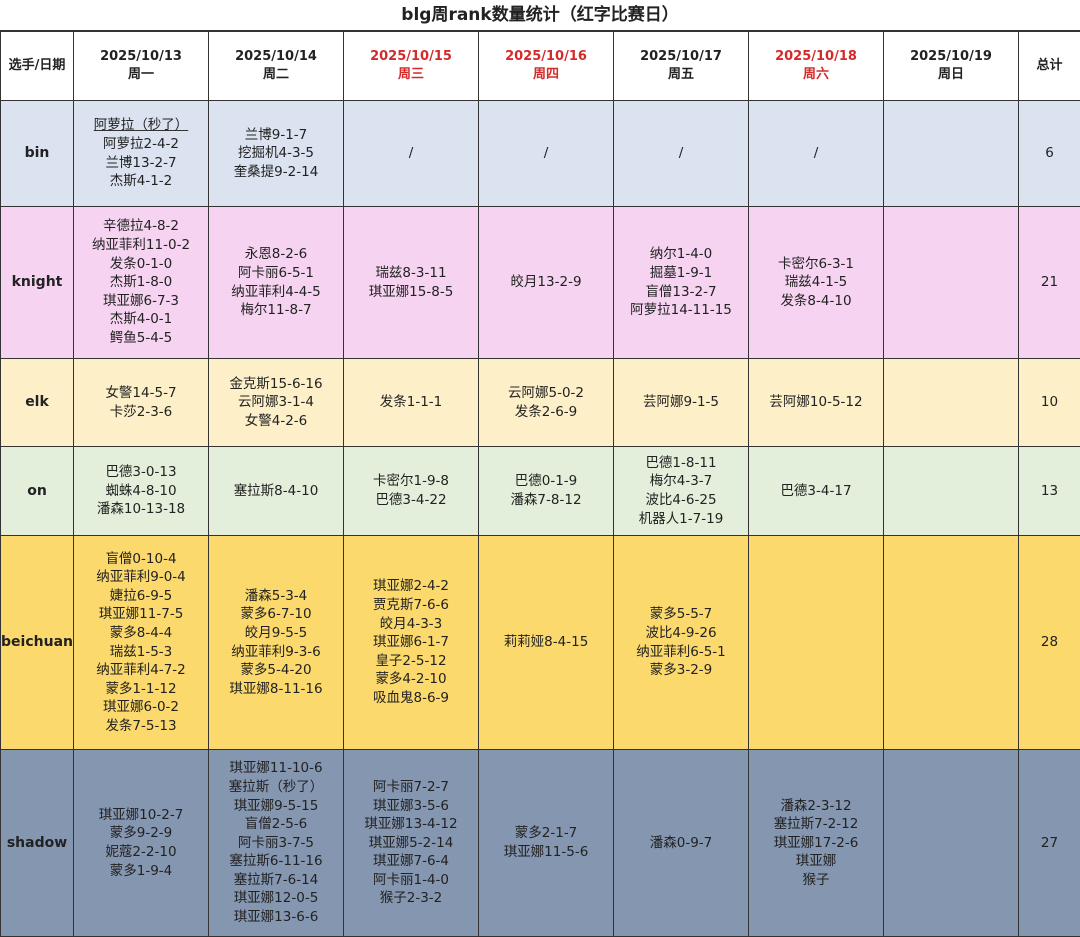 This screenshot has height=937, width=1080. What do you see at coordinates (141, 264) in the screenshot?
I see `game-record: 发条0-1-0` at bounding box center [141, 264].